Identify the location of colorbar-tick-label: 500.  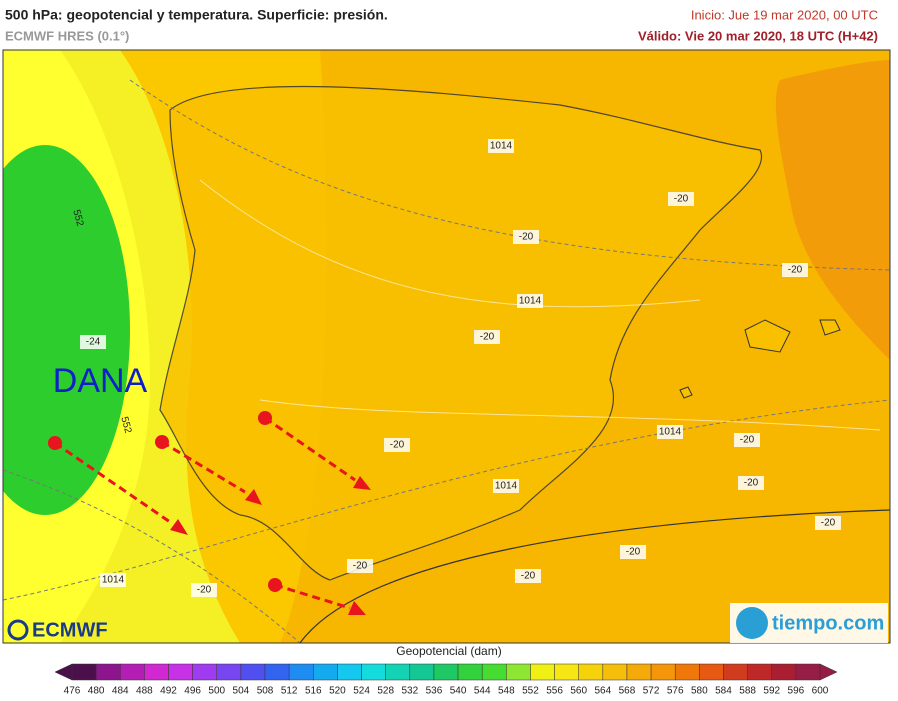
(216, 691).